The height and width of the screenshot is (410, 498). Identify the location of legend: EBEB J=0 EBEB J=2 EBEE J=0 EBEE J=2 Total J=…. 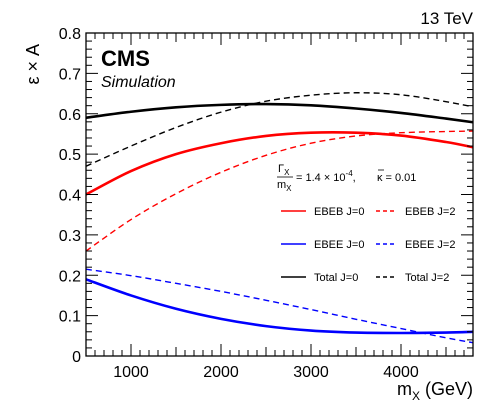
(368, 245).